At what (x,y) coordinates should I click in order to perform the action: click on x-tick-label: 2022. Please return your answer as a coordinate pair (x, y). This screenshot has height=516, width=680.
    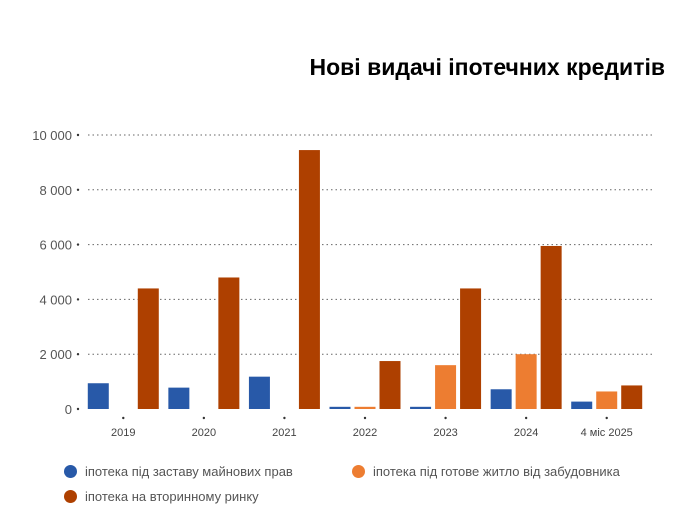
    Looking at the image, I should click on (365, 433).